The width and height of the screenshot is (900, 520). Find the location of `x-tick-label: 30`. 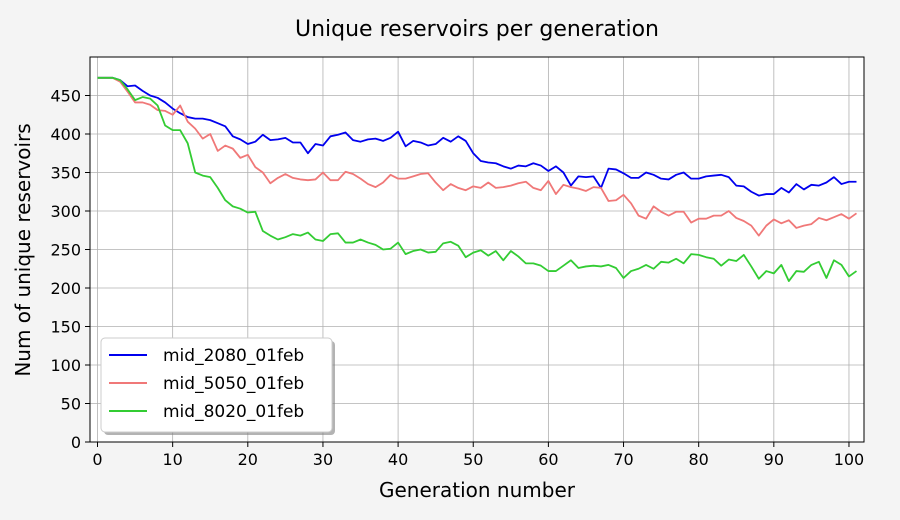

x-tick-label: 30 is located at coordinates (323, 459).